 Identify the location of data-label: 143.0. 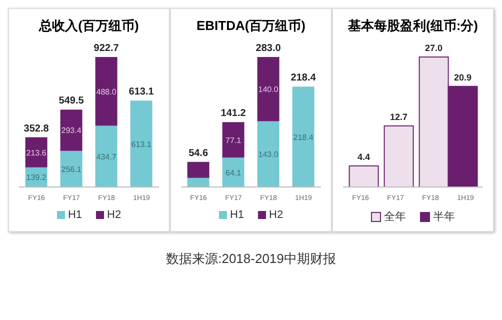
(268, 155).